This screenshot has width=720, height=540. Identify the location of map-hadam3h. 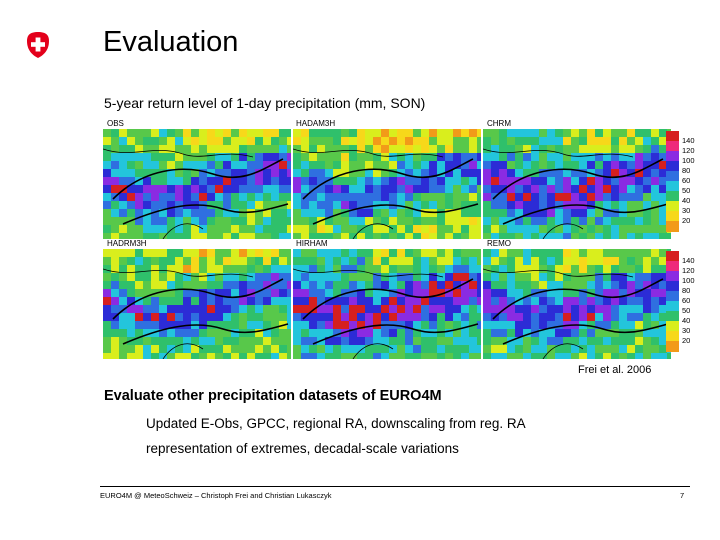
(387, 184).